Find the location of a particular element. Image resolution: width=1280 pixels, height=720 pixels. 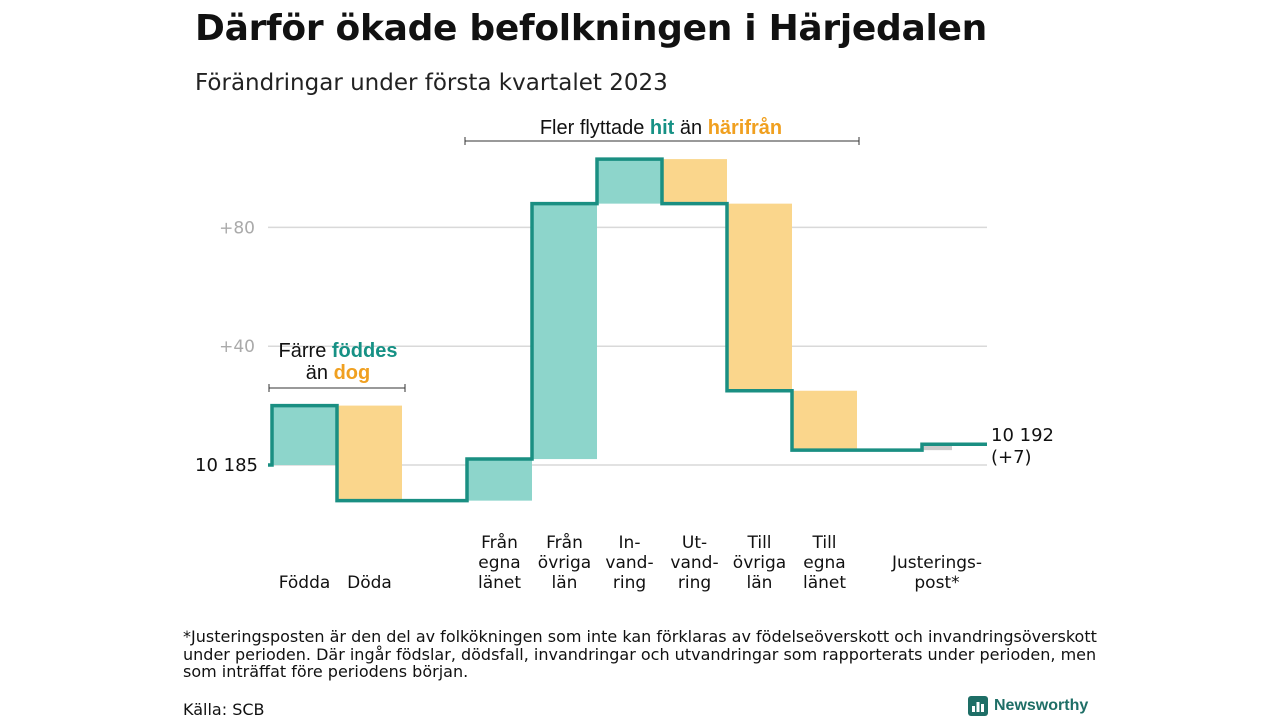

category-label: Från egna länet is located at coordinates (499, 562).